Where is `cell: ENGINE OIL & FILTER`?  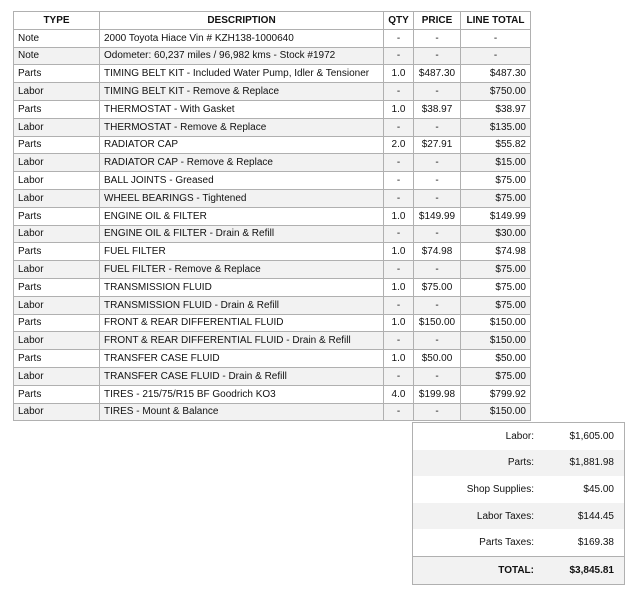 cell: ENGINE OIL & FILTER is located at coordinates (241, 216).